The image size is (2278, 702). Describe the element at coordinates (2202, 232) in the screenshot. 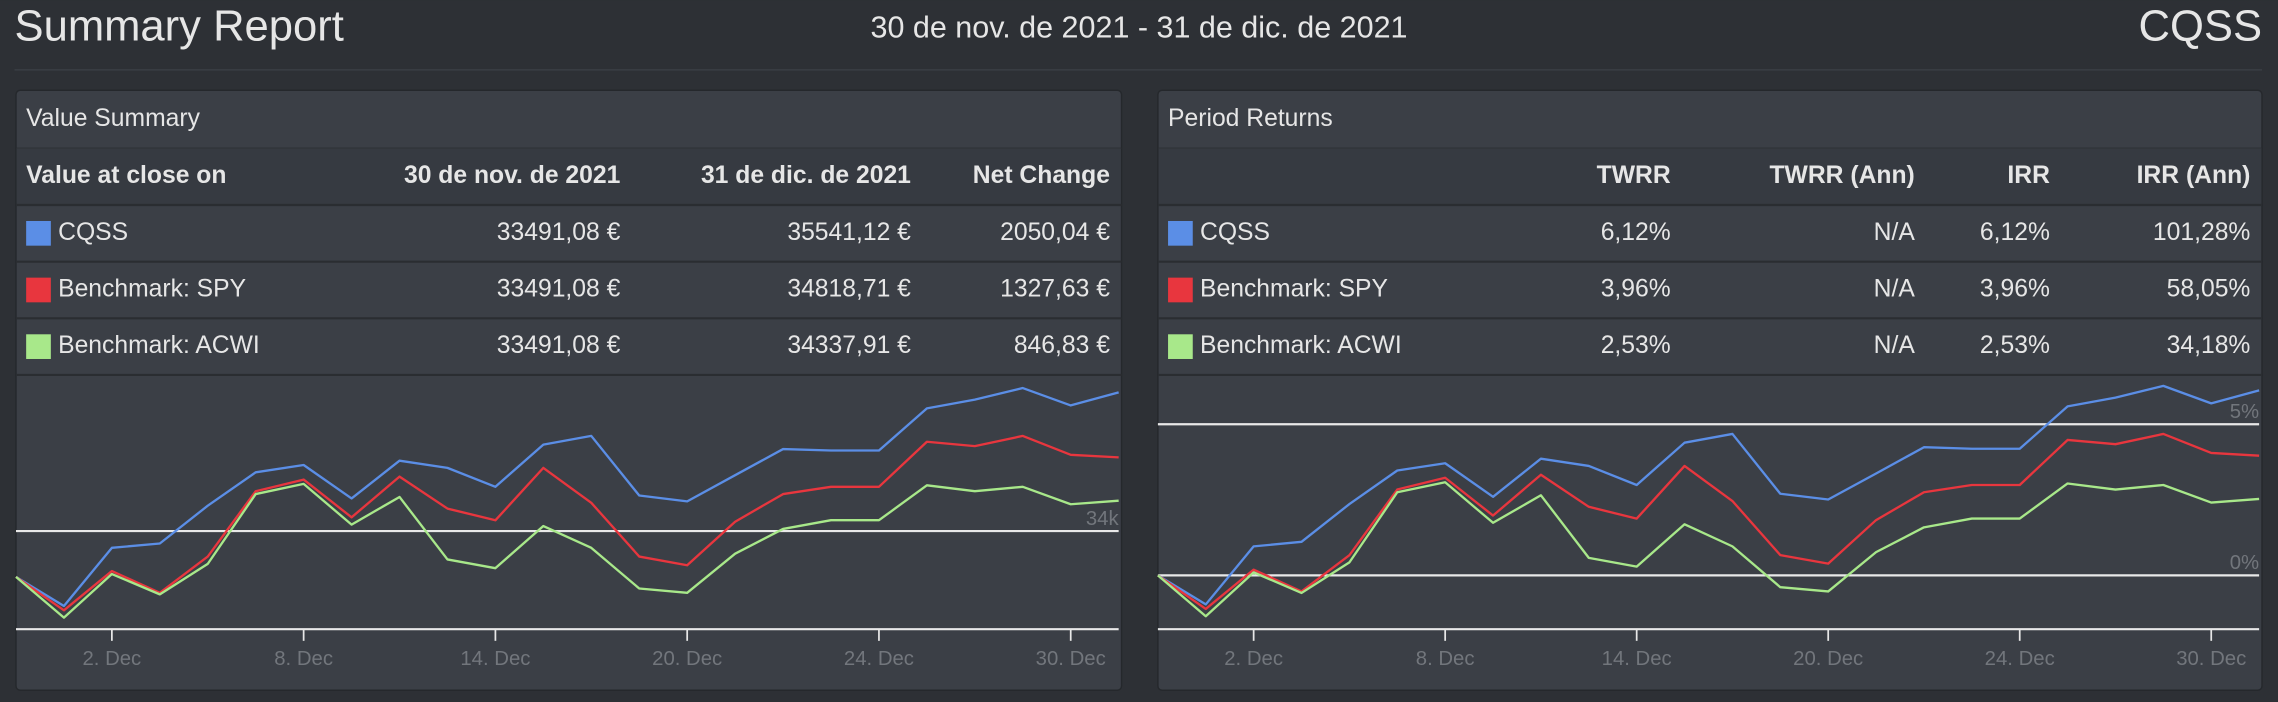

I see `table-cell: 101,28%` at that location.